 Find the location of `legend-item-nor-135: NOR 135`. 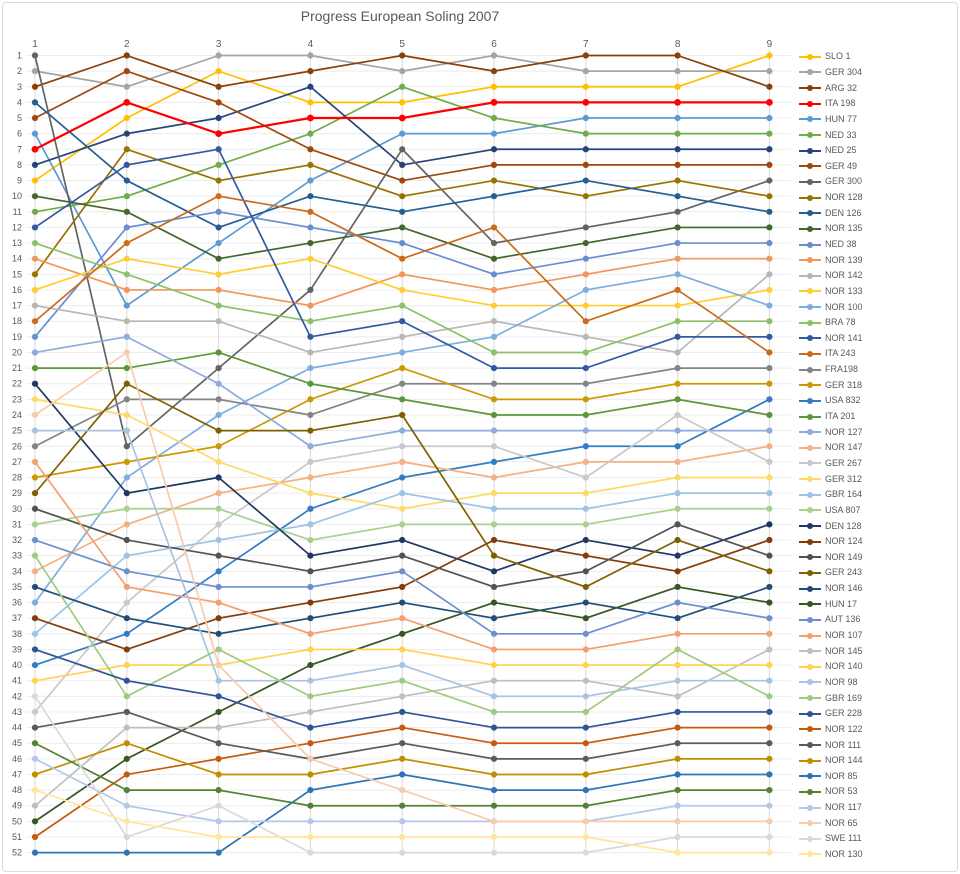

legend-item-nor-135: NOR 135 is located at coordinates (877, 229).